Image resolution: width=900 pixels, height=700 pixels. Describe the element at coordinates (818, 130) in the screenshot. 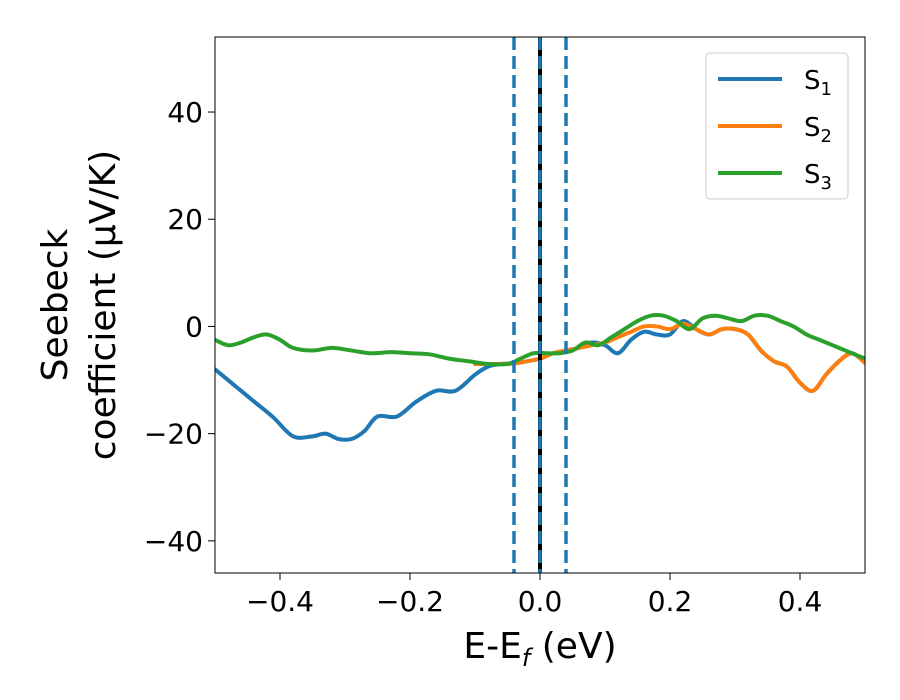

I see `legend-label: S2` at that location.